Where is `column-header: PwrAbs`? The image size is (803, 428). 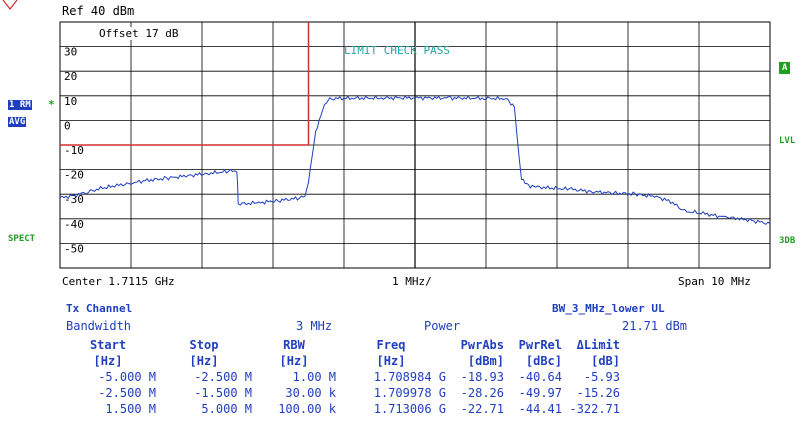
column-header: PwrAbs is located at coordinates (482, 345).